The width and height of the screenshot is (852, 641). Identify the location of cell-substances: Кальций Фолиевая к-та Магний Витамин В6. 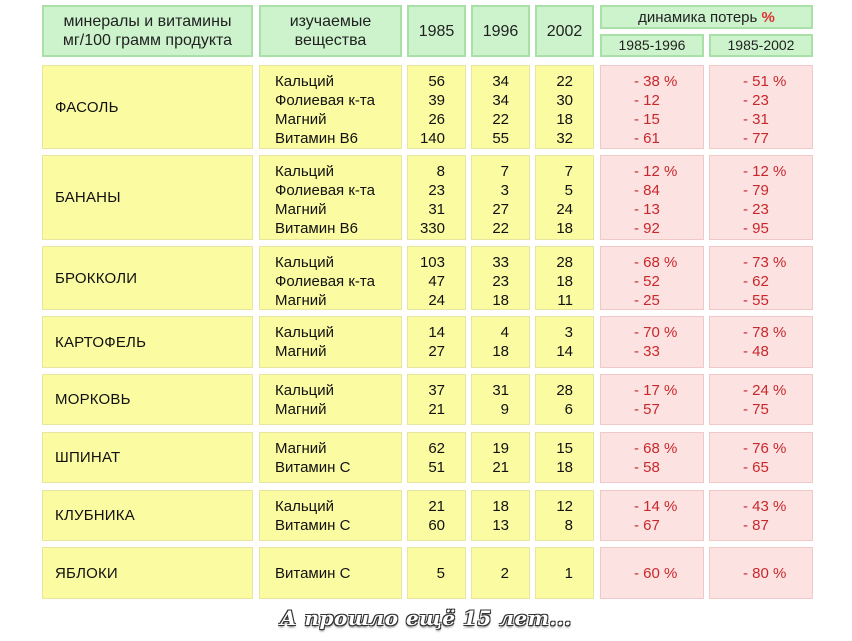
(330, 107).